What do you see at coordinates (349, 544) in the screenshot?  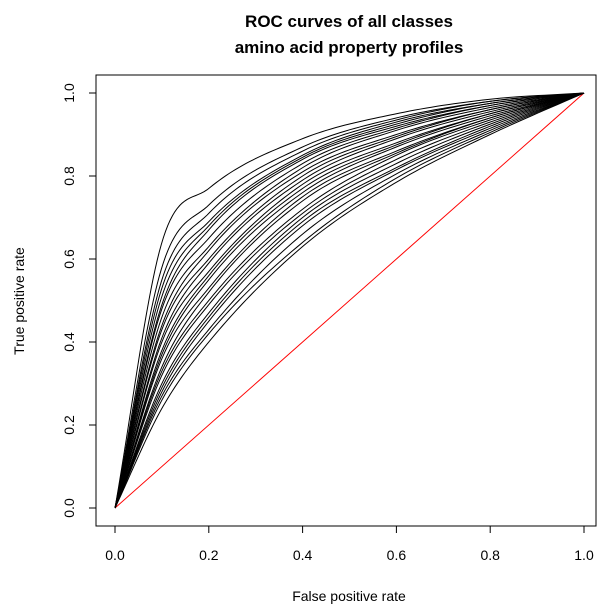 I see `x-axis: 0.0 0.2 0.4 0.6 0.8 1.0` at bounding box center [349, 544].